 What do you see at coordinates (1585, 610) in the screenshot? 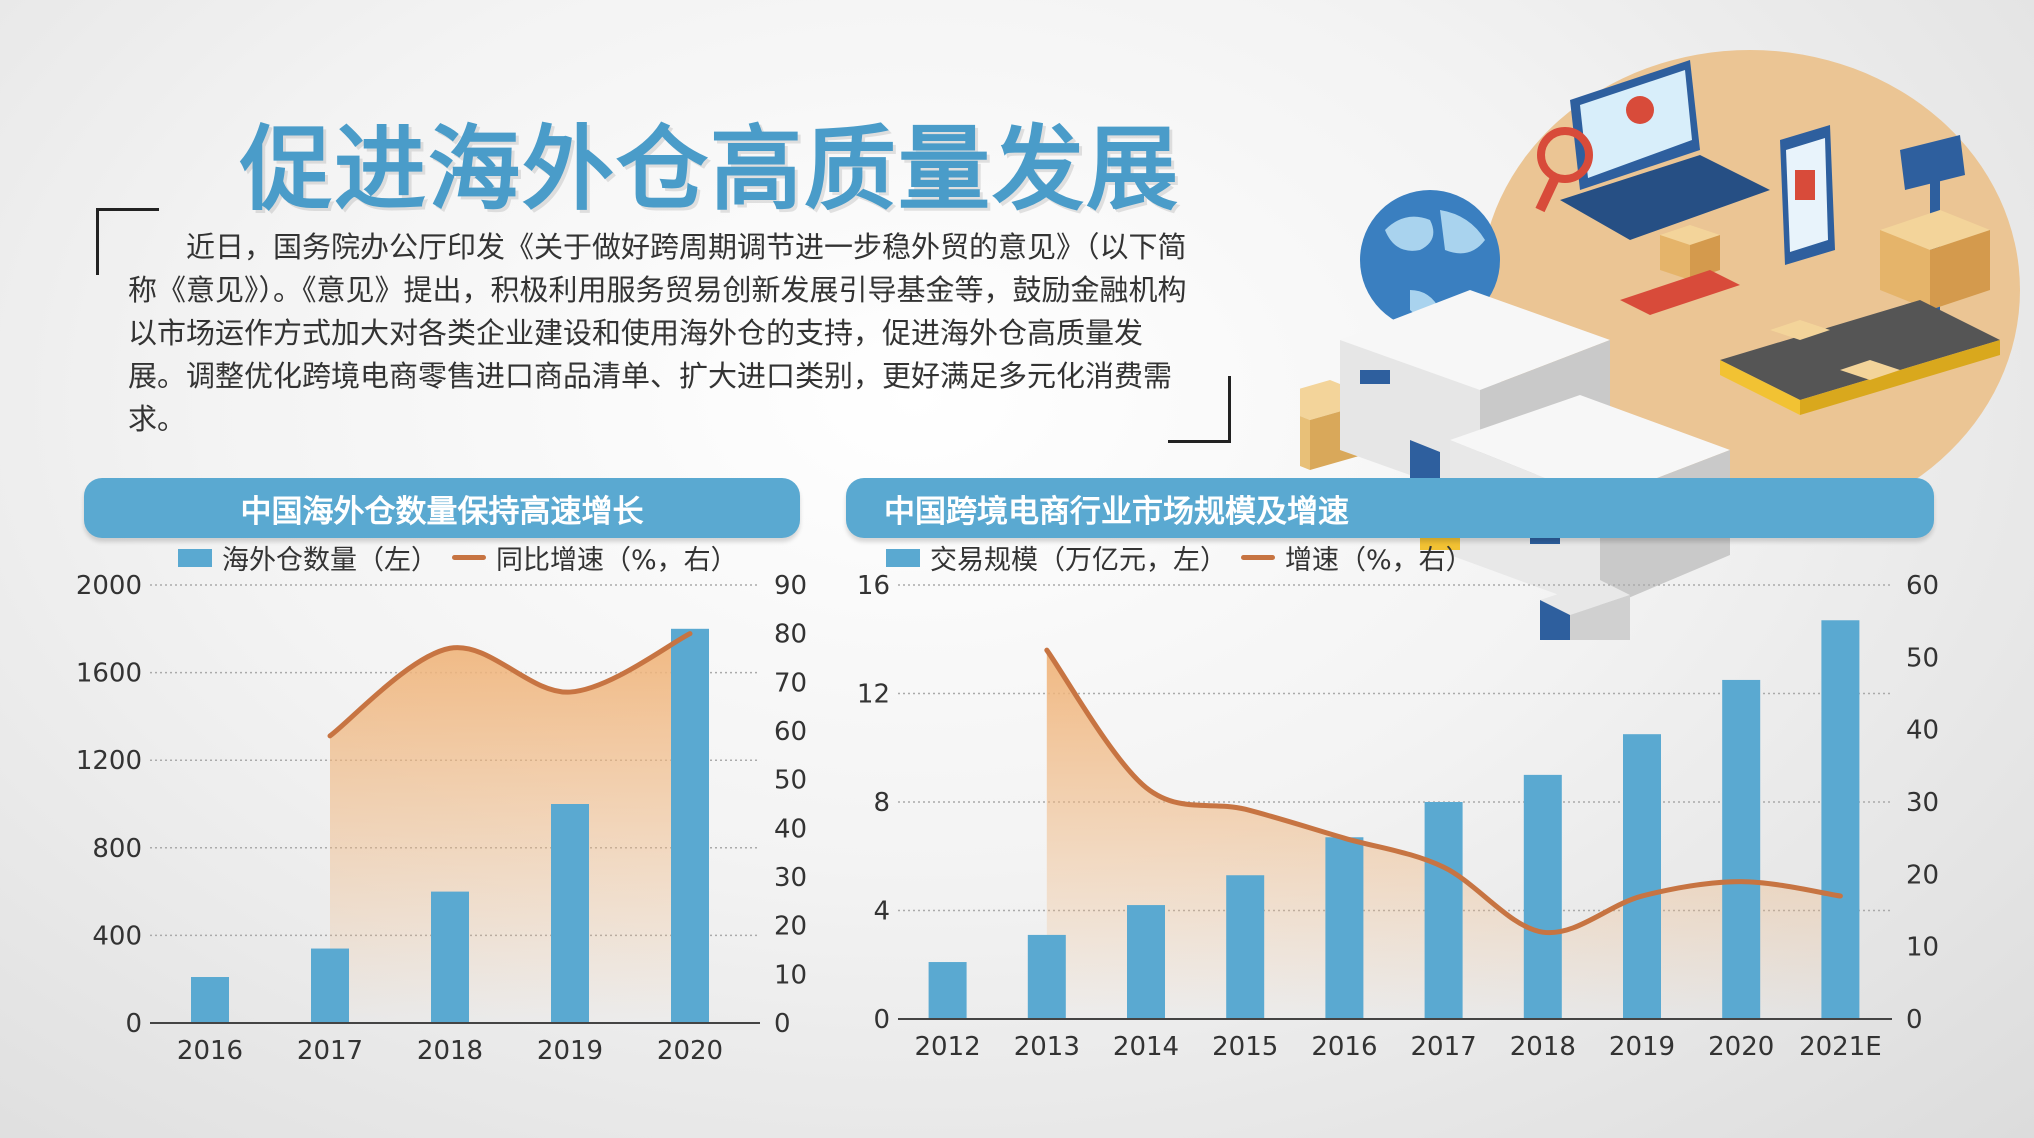
I see `truck-icon` at bounding box center [1585, 610].